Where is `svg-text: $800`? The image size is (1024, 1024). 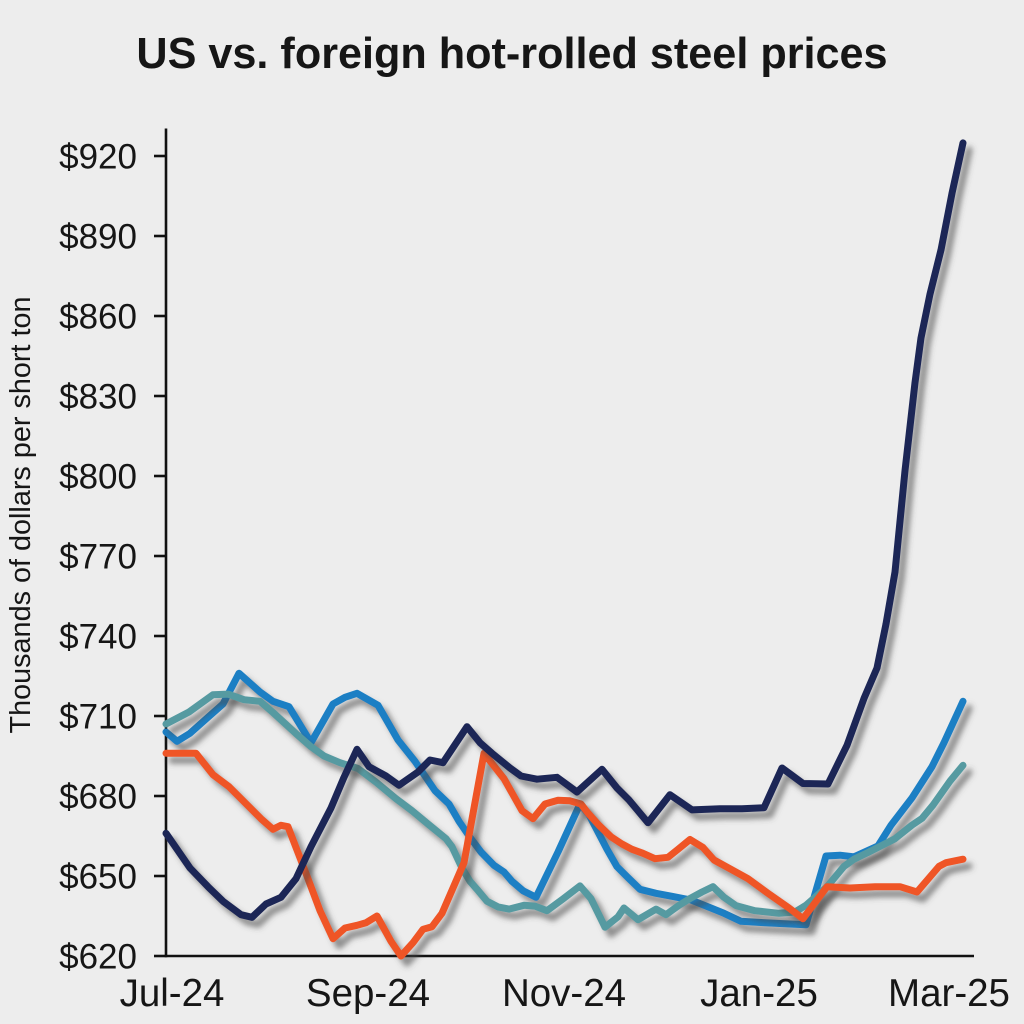 svg-text: $800 is located at coordinates (98, 476).